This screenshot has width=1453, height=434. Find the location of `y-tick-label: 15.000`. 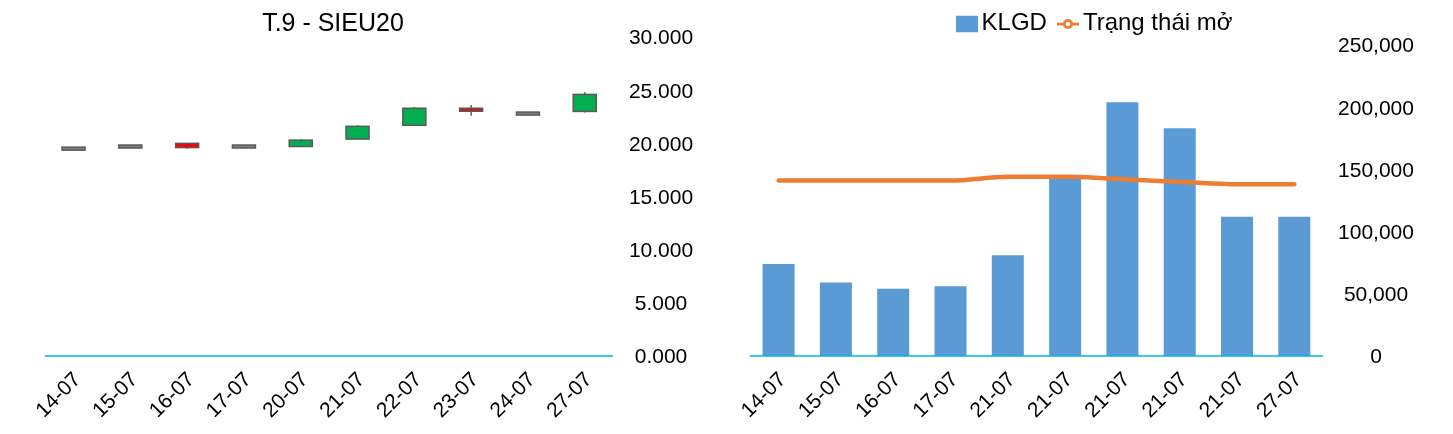

y-tick-label: 15.000 is located at coordinates (661, 196).